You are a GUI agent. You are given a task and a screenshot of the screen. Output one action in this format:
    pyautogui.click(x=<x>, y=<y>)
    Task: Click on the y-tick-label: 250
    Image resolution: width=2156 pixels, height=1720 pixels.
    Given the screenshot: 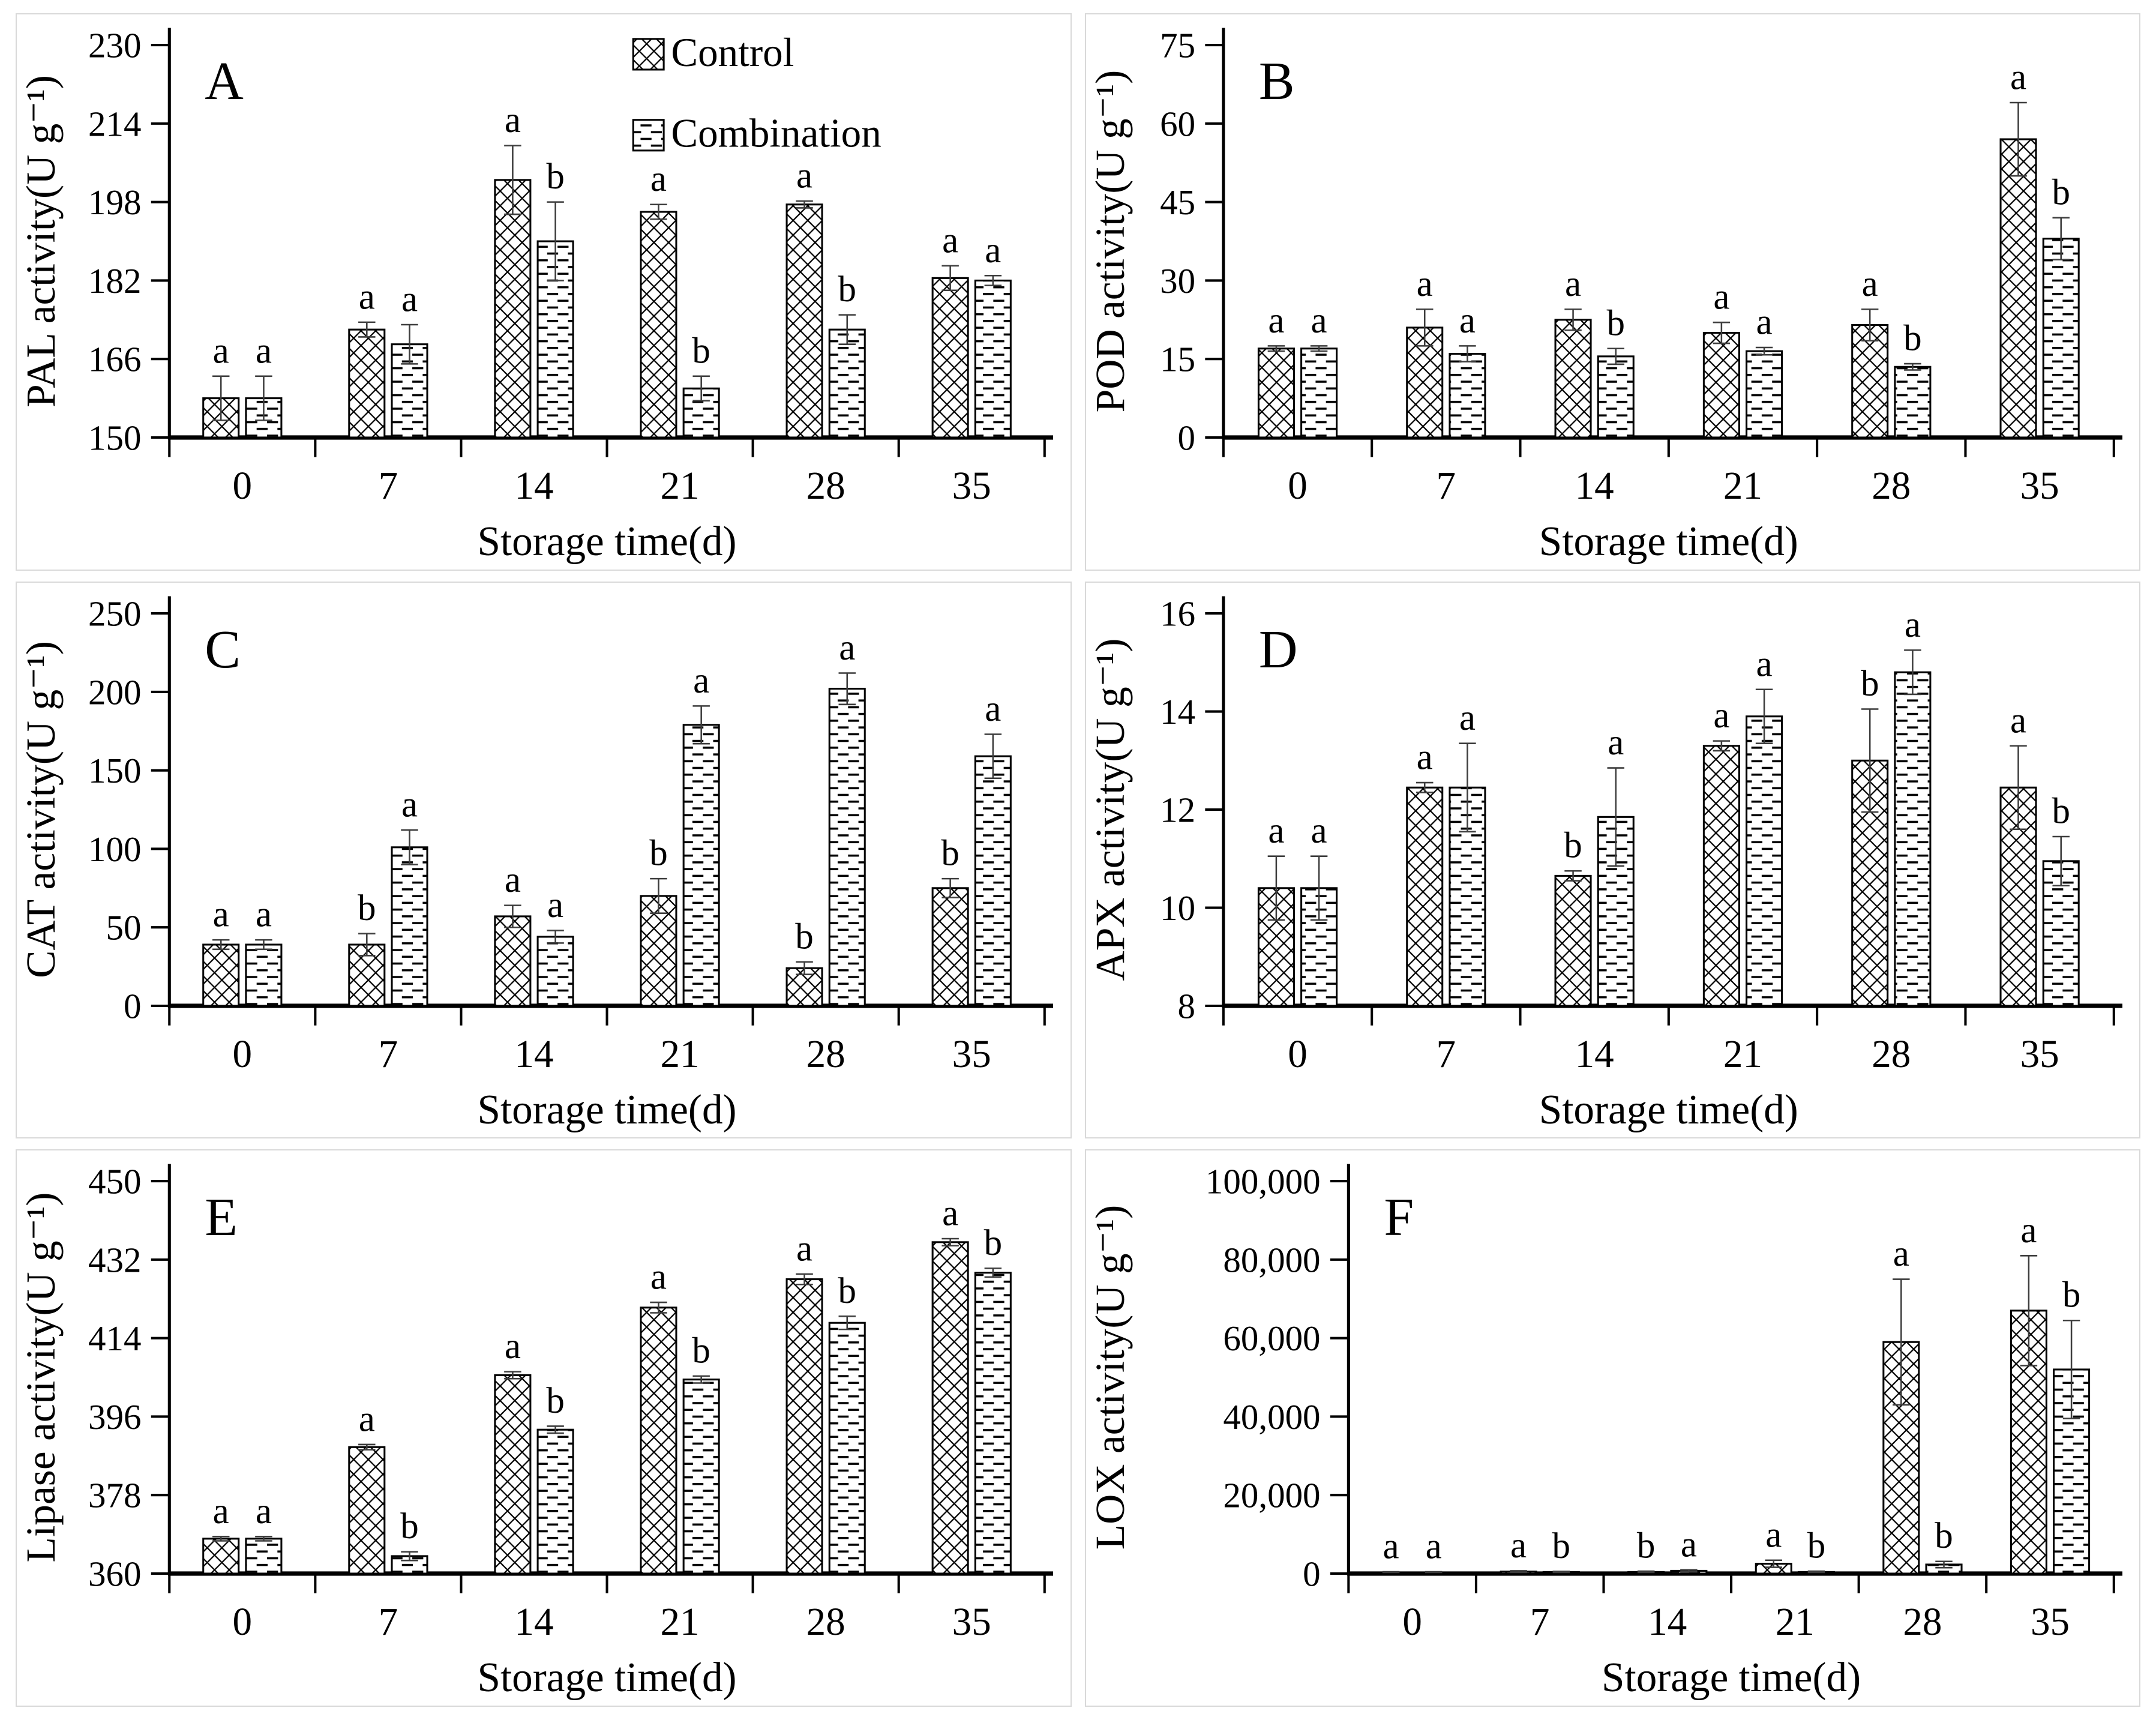 What is the action you would take?
    pyautogui.click(x=114, y=613)
    